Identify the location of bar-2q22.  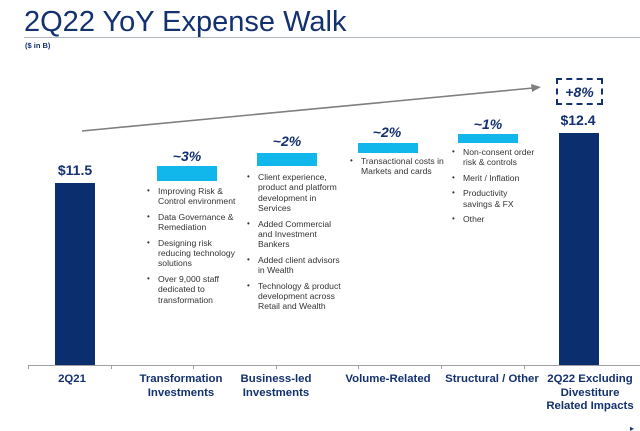
(579, 249).